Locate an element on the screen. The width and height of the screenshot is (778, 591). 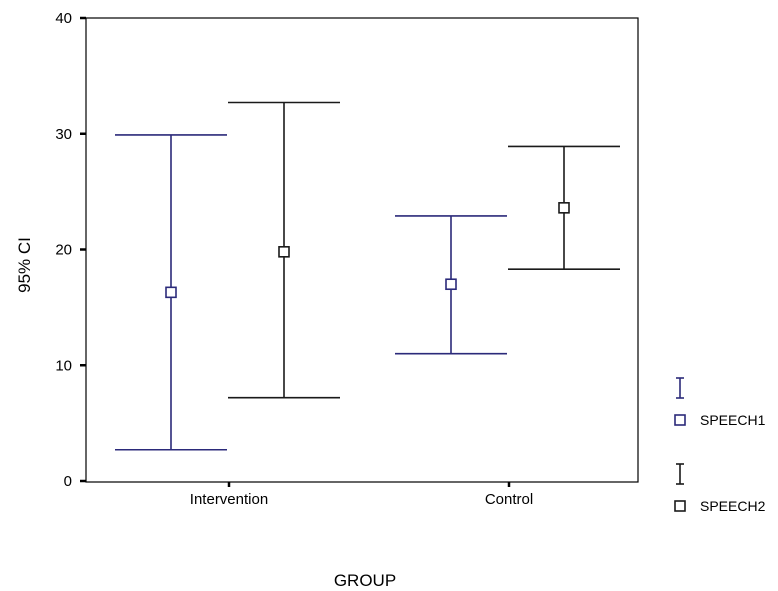
y-tick-label: 0 is located at coordinates (68, 481).